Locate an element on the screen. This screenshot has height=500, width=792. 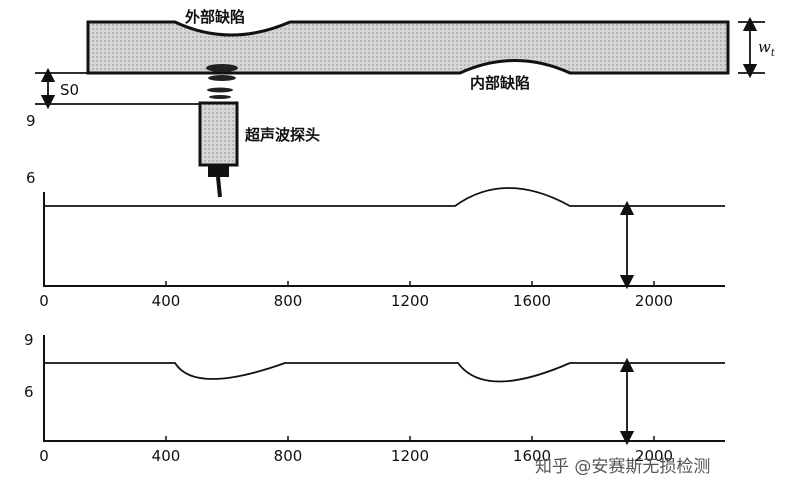
y-label: 9 is located at coordinates (29, 340).